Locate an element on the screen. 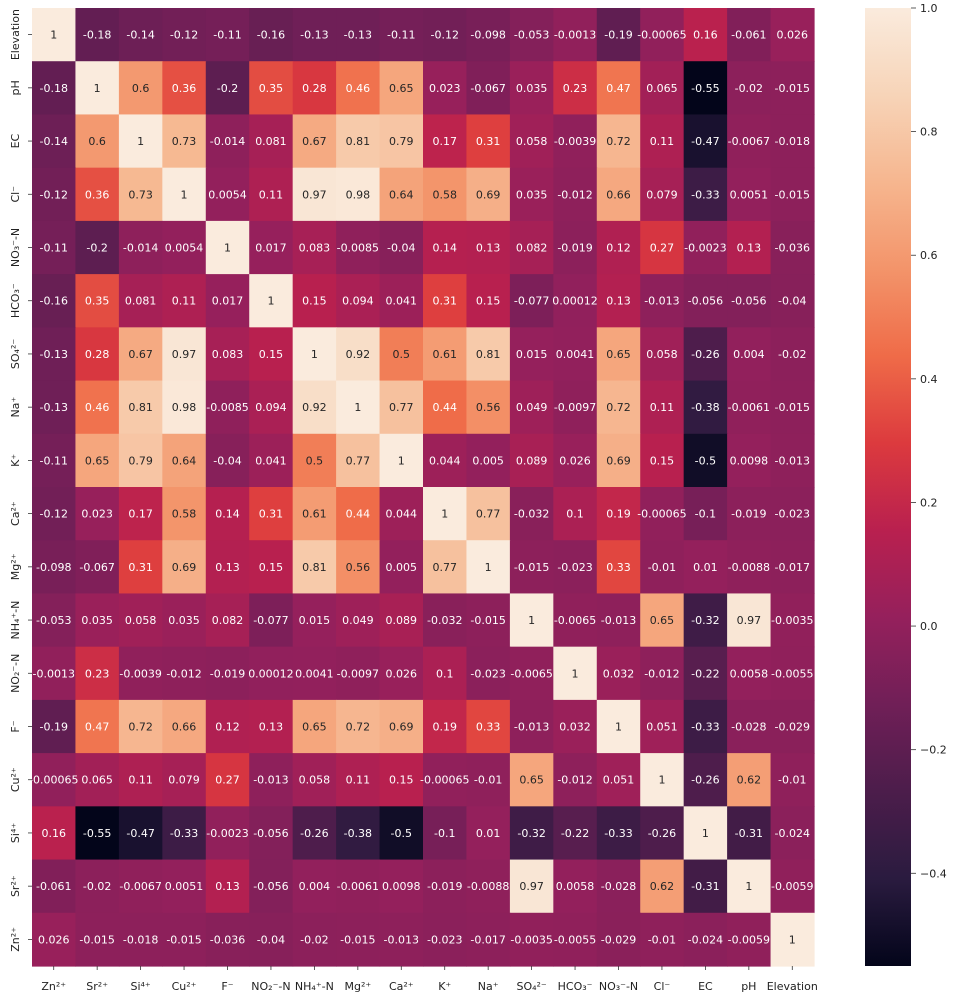 This screenshot has width=954, height=998. cell-value-label: 0.36 is located at coordinates (97, 194).